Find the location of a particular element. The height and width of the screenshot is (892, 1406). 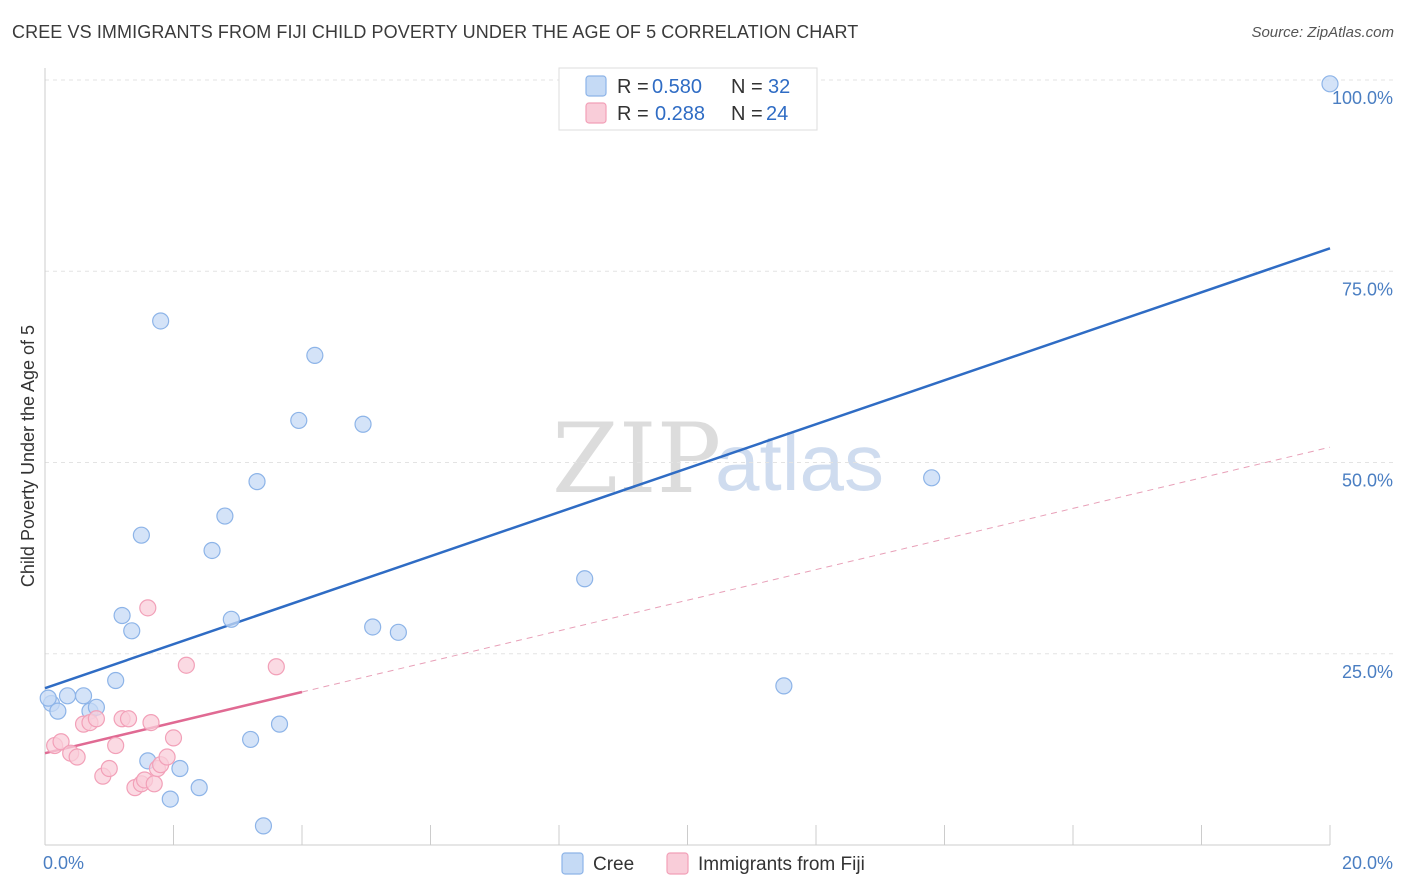

y-tick-label-2: 75.0% is located at coordinates (1367, 289).